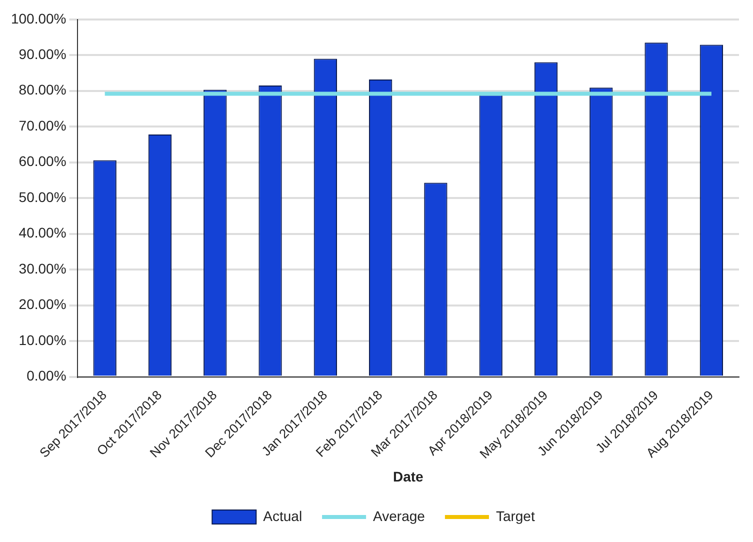  Describe the element at coordinates (42, 125) in the screenshot. I see `y-tick-label: 70.00%` at that location.